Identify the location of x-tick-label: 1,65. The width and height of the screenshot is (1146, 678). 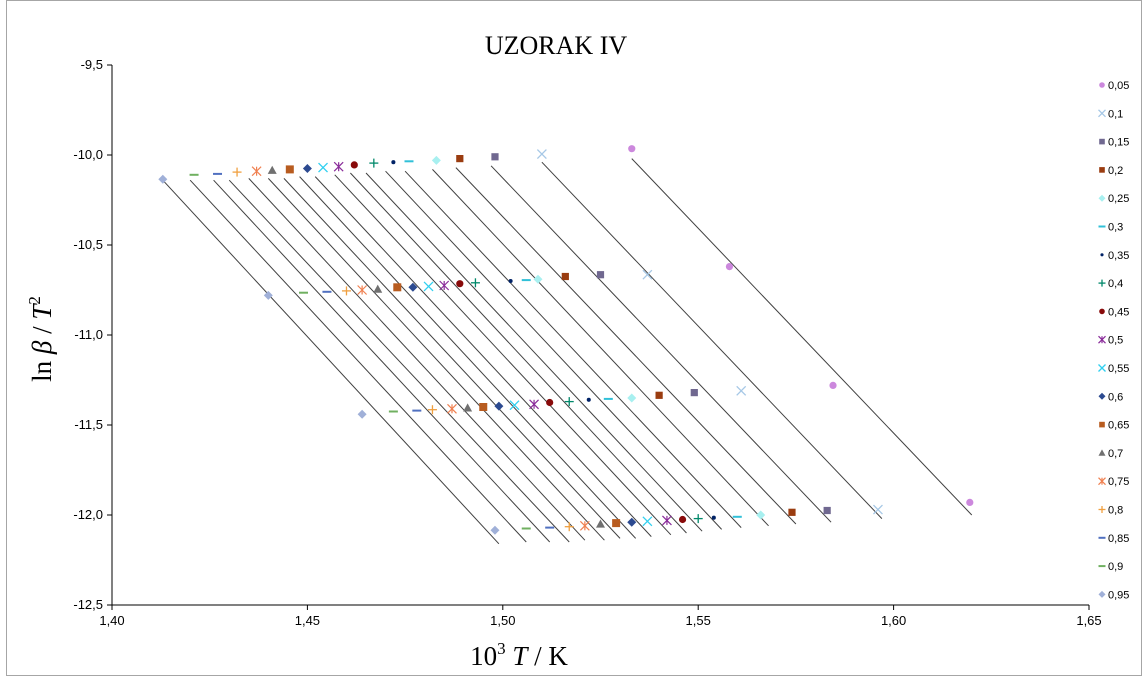
(1088, 620).